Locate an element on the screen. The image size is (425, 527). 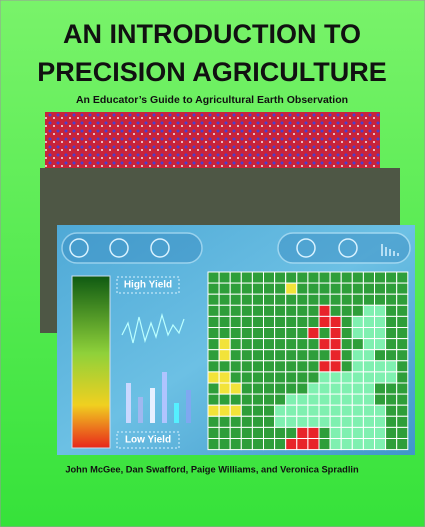
deco-bar is located at coordinates (140, 410).